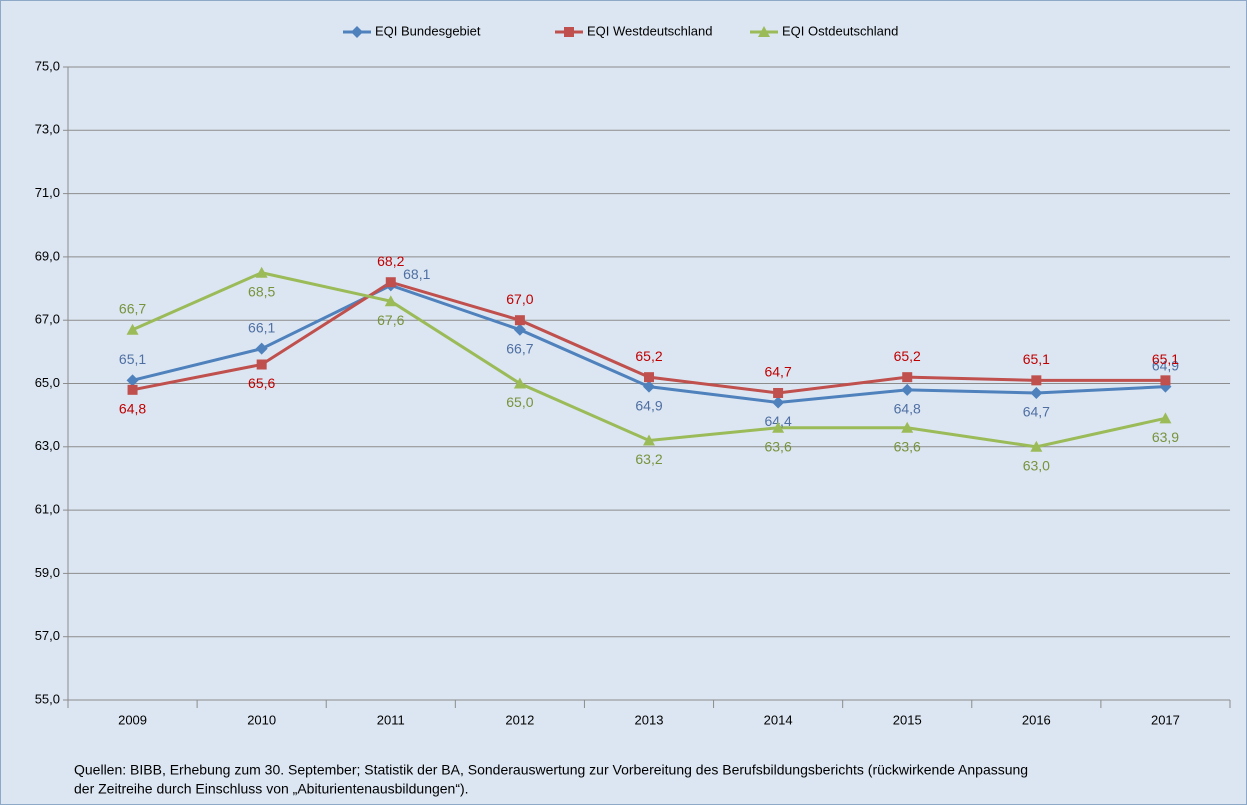 Image resolution: width=1247 pixels, height=805 pixels. I want to click on x-tick-label: 2009, so click(132, 719).